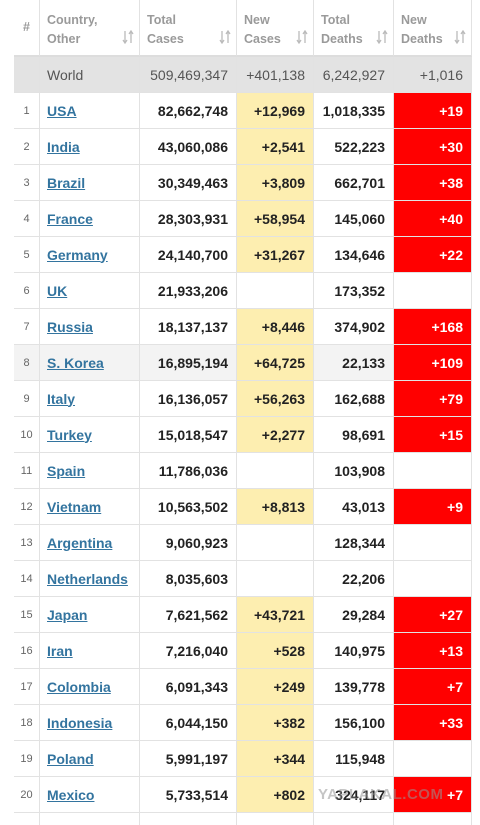 The image size is (480, 825). Describe the element at coordinates (359, 542) in the screenshot. I see `total-deaths: 128,344` at that location.